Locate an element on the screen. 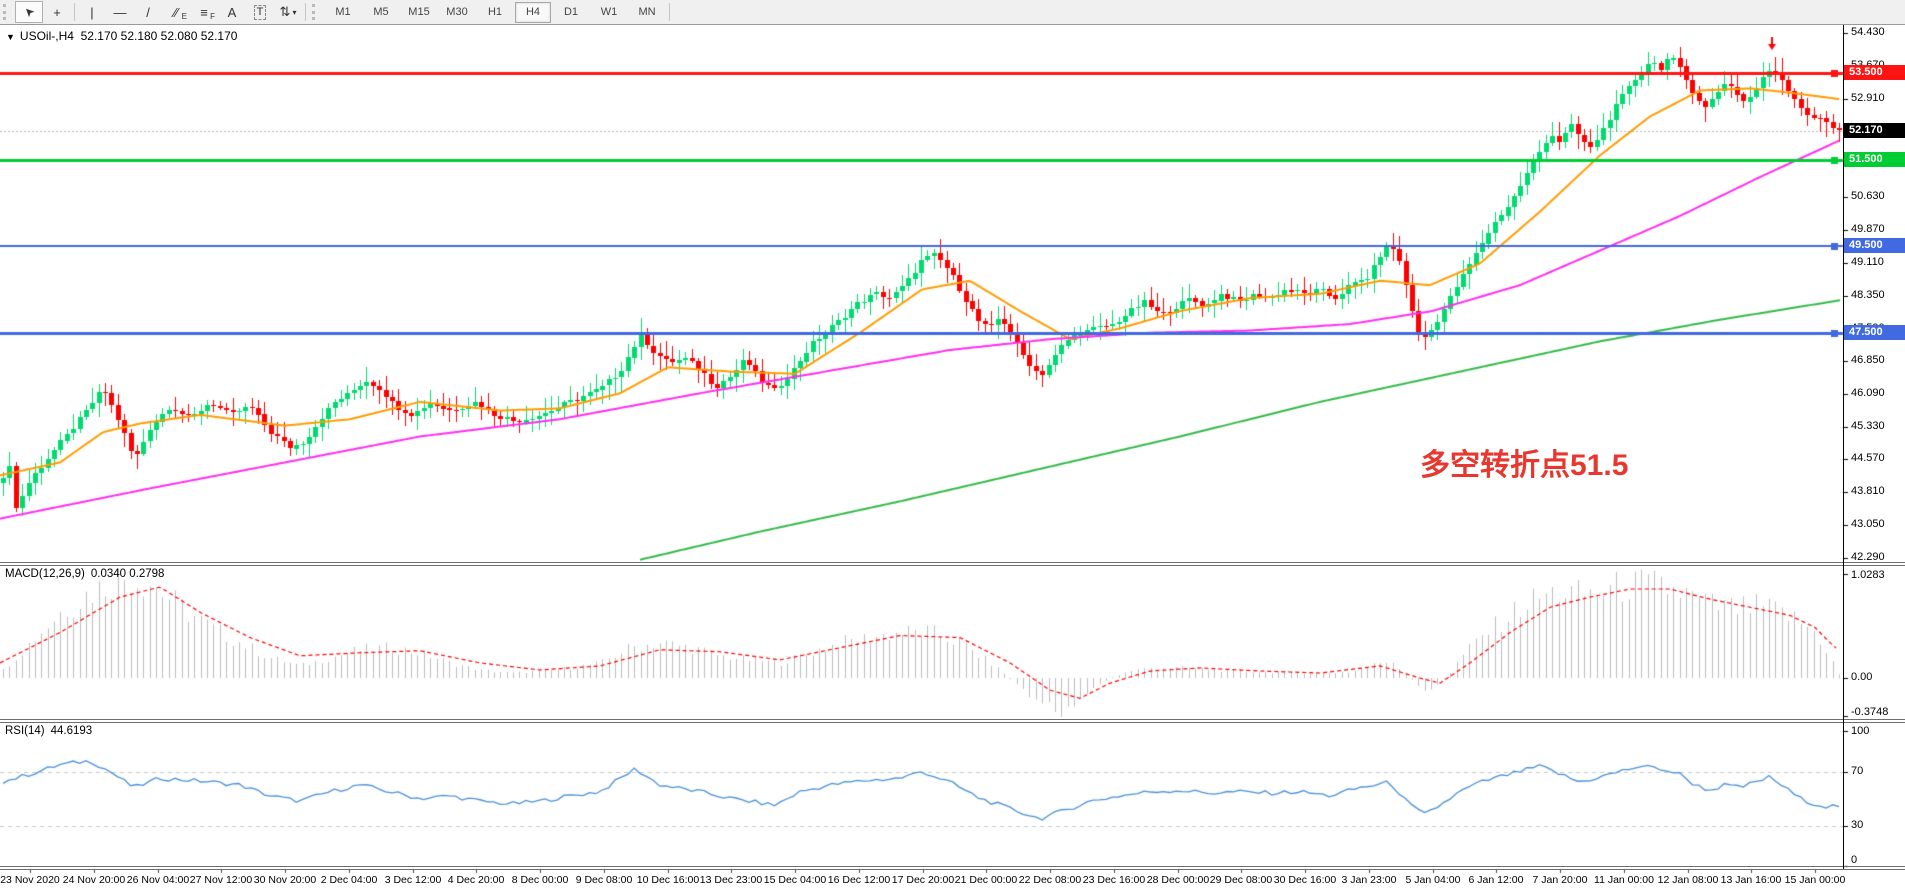 The image size is (1905, 896). time-axis-label: 3 Jan 23:00 is located at coordinates (1369, 880).